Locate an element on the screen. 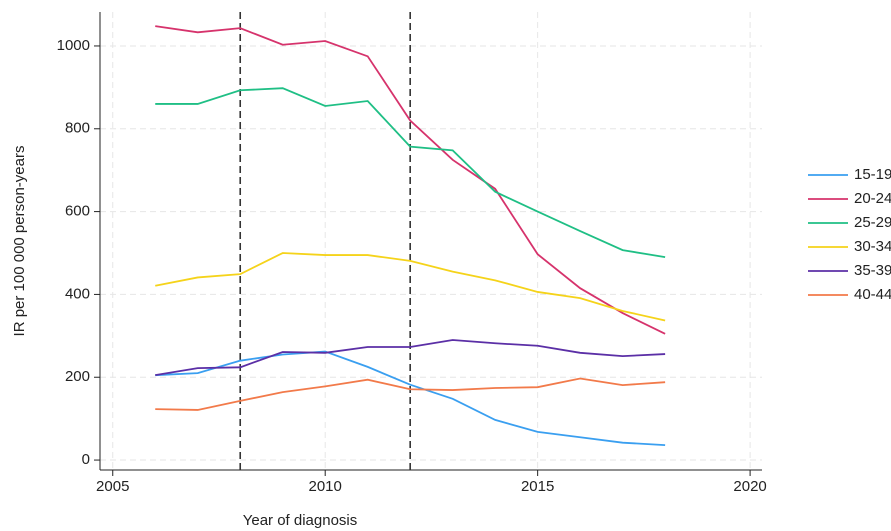  legend-label: 15-19 is located at coordinates (872, 174).